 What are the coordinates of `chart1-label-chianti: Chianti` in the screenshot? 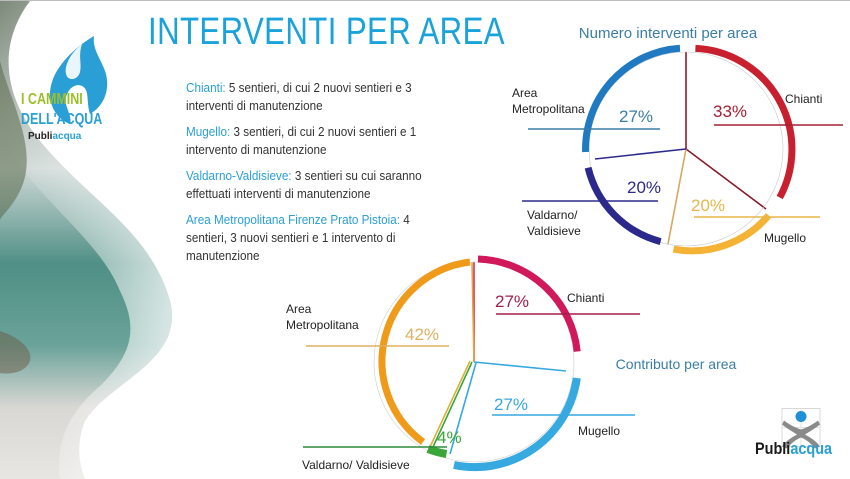 It's located at (803, 99).